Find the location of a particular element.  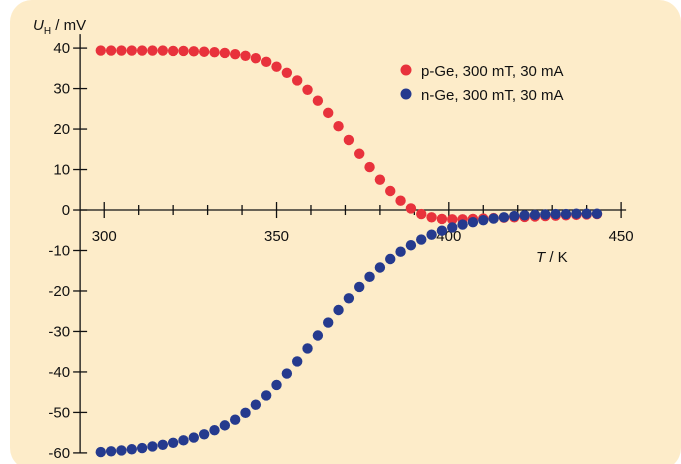

y-tick-label: -30 is located at coordinates (59, 331).